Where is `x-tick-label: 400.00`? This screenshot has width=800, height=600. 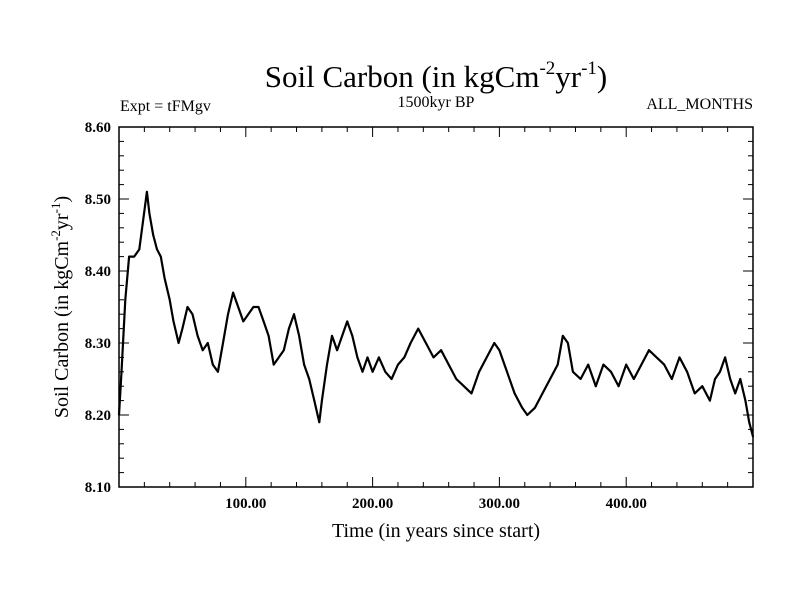
x-tick-label: 400.00 is located at coordinates (626, 504).